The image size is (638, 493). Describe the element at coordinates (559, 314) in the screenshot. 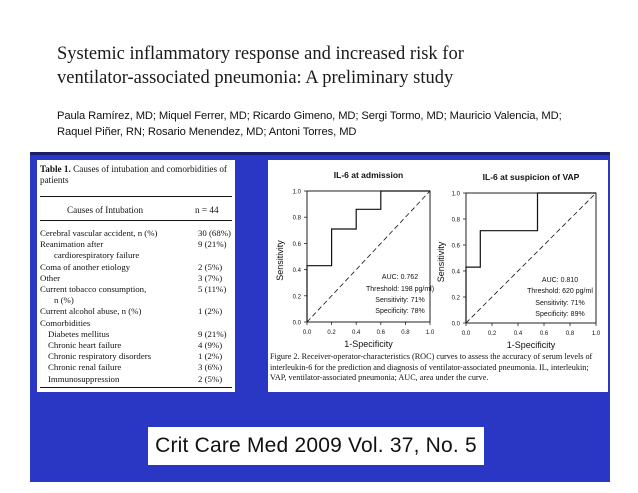

I see `chart-annotation: Specificity: 89%` at that location.